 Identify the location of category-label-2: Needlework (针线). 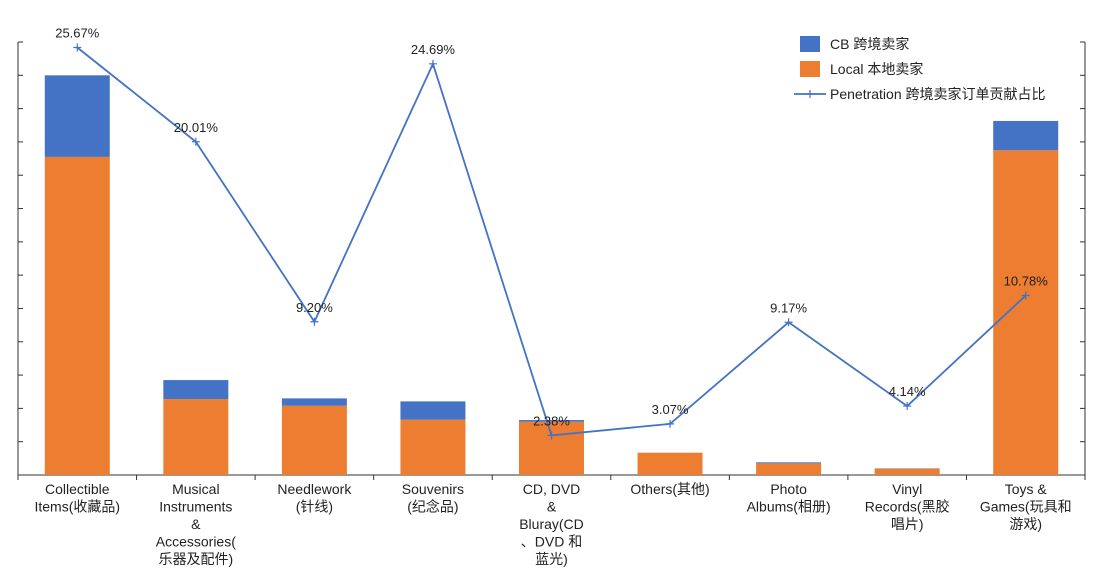
(314, 498).